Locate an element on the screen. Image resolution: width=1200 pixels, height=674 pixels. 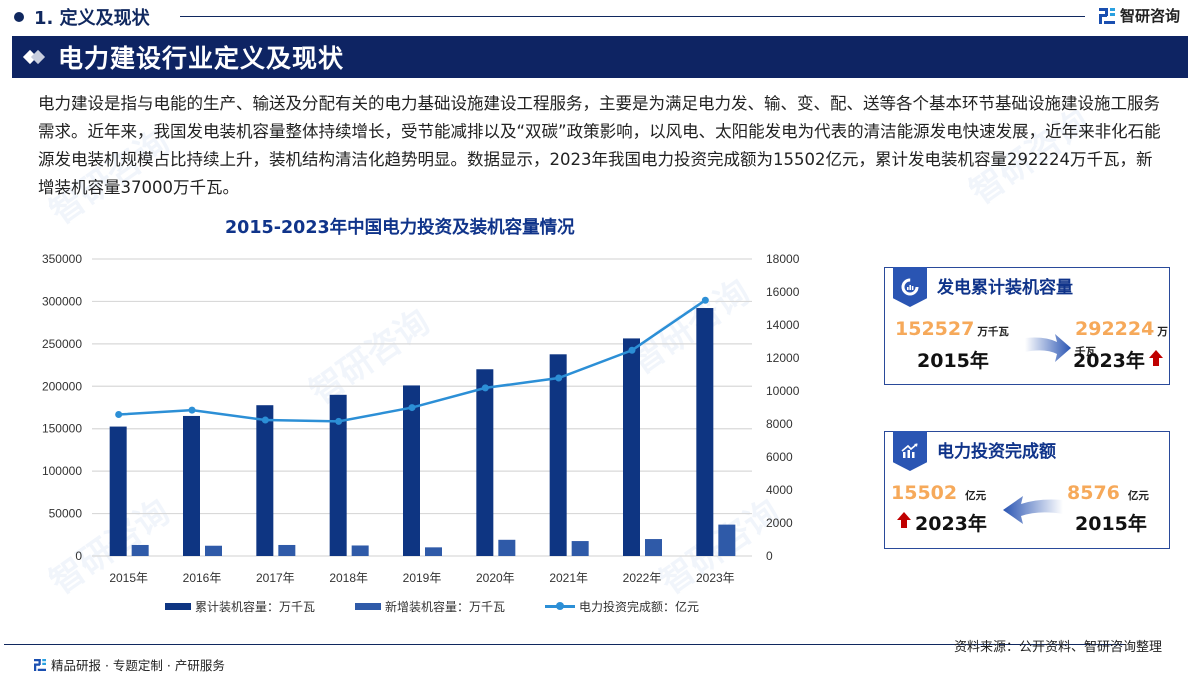
start-value: 152527 is located at coordinates (935, 329).